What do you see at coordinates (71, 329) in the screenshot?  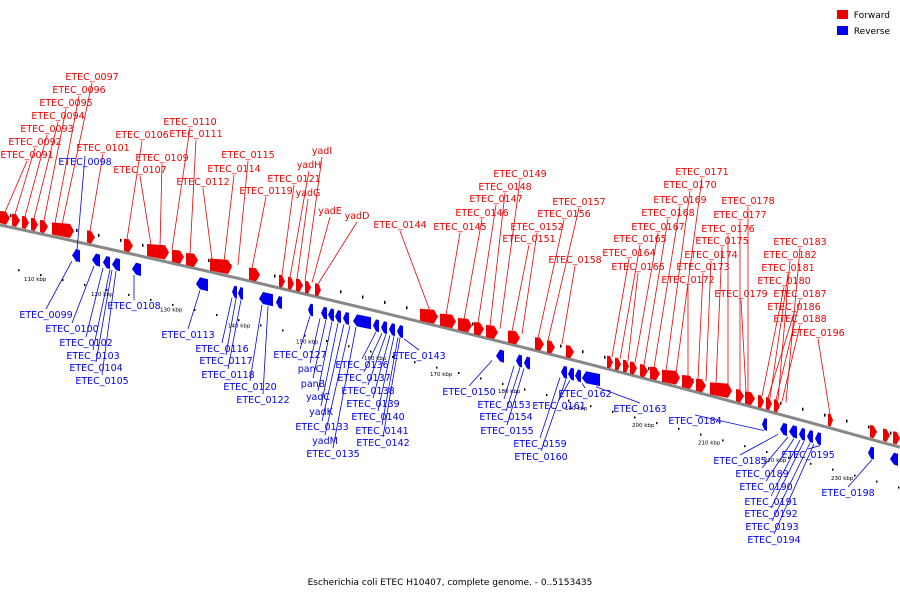 I see `gene-label: ETEC_0100` at bounding box center [71, 329].